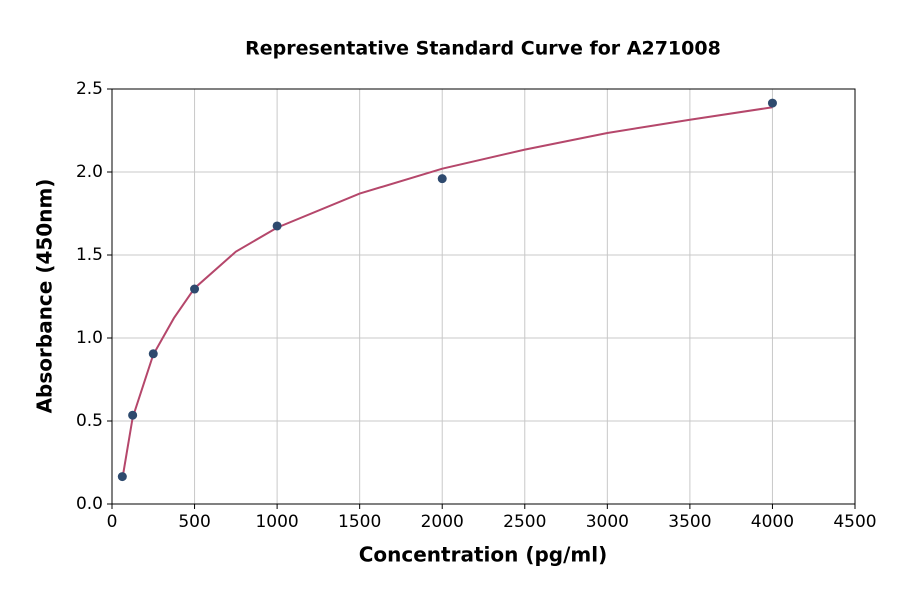 This screenshot has height=594, width=900. I want to click on y-tick-label: 2.0, so click(89, 172).